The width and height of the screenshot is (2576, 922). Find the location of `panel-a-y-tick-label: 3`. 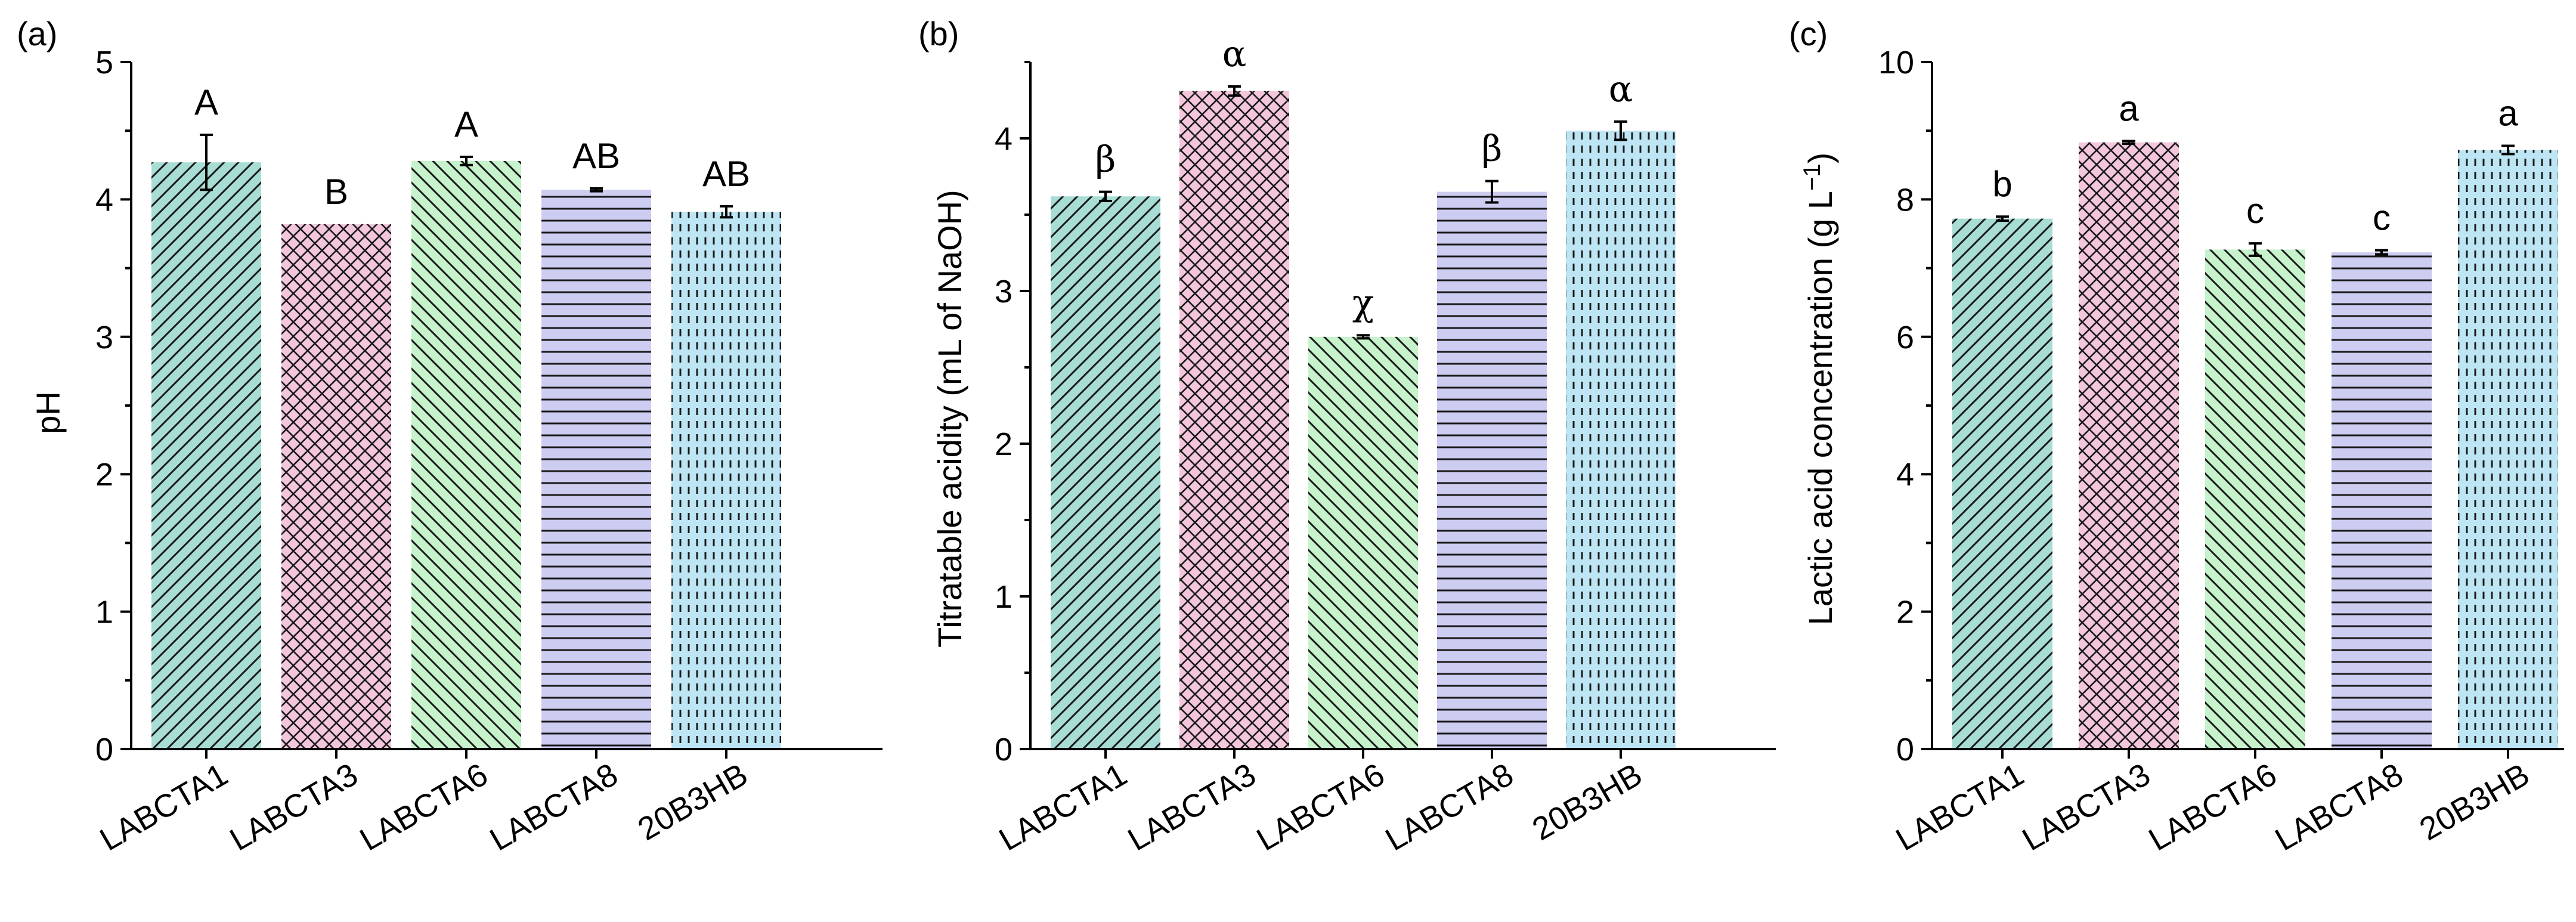

panel-a-y-tick-label: 3 is located at coordinates (104, 337).